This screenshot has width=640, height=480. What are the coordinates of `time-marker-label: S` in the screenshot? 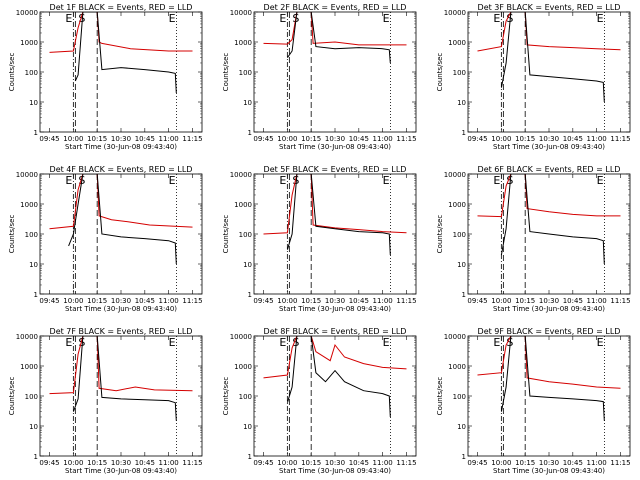 It's located at (81, 342).